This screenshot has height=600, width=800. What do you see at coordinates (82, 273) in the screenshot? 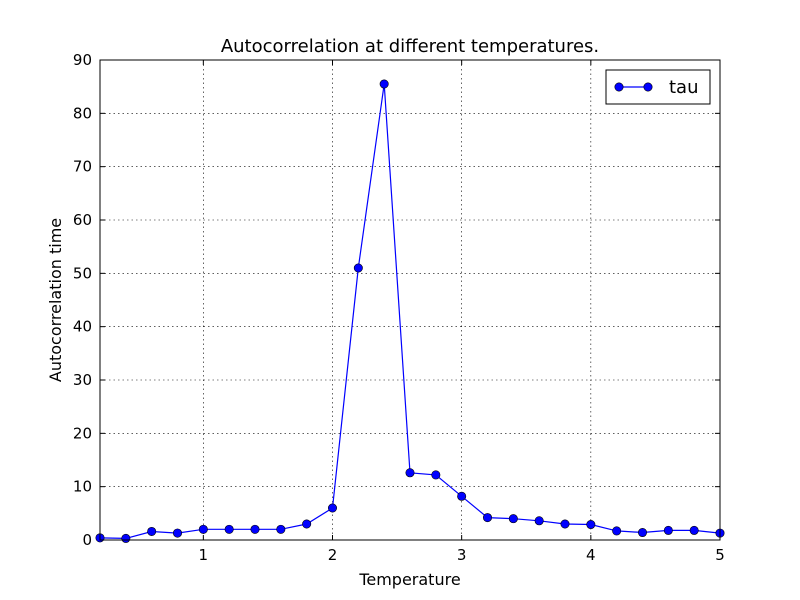
I see `y-tick-label: 50` at bounding box center [82, 273].